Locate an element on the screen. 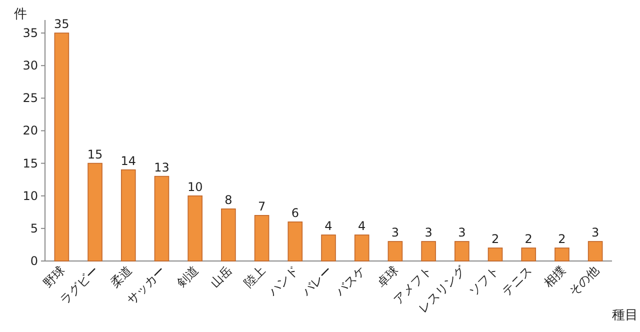  y-tick-label: 35 is located at coordinates (30, 33).